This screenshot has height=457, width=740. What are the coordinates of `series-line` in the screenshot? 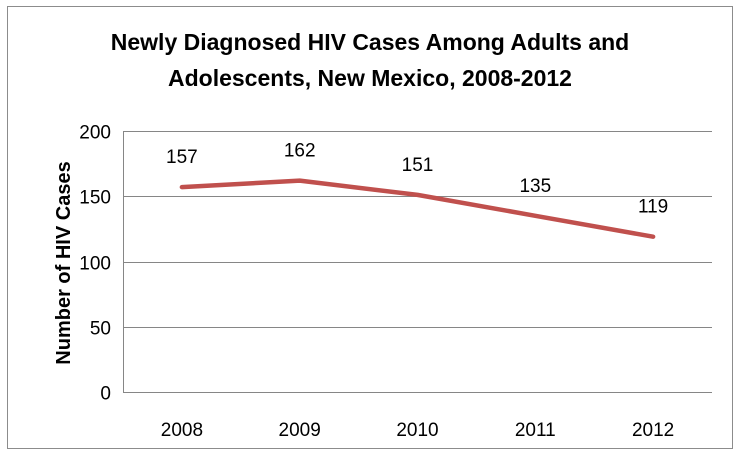 It's located at (417, 208).